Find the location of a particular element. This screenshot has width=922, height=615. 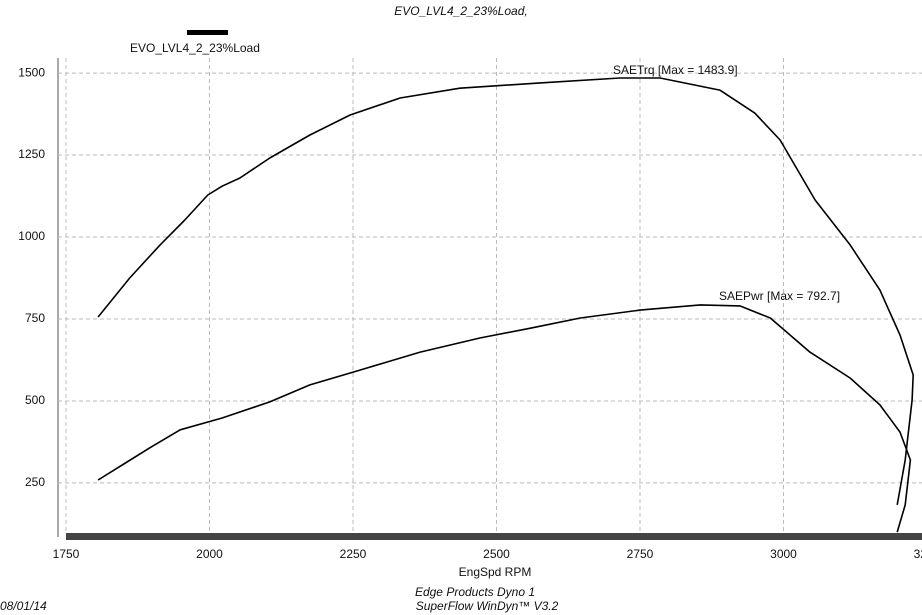

x-tick-label: 2250 is located at coordinates (353, 554).